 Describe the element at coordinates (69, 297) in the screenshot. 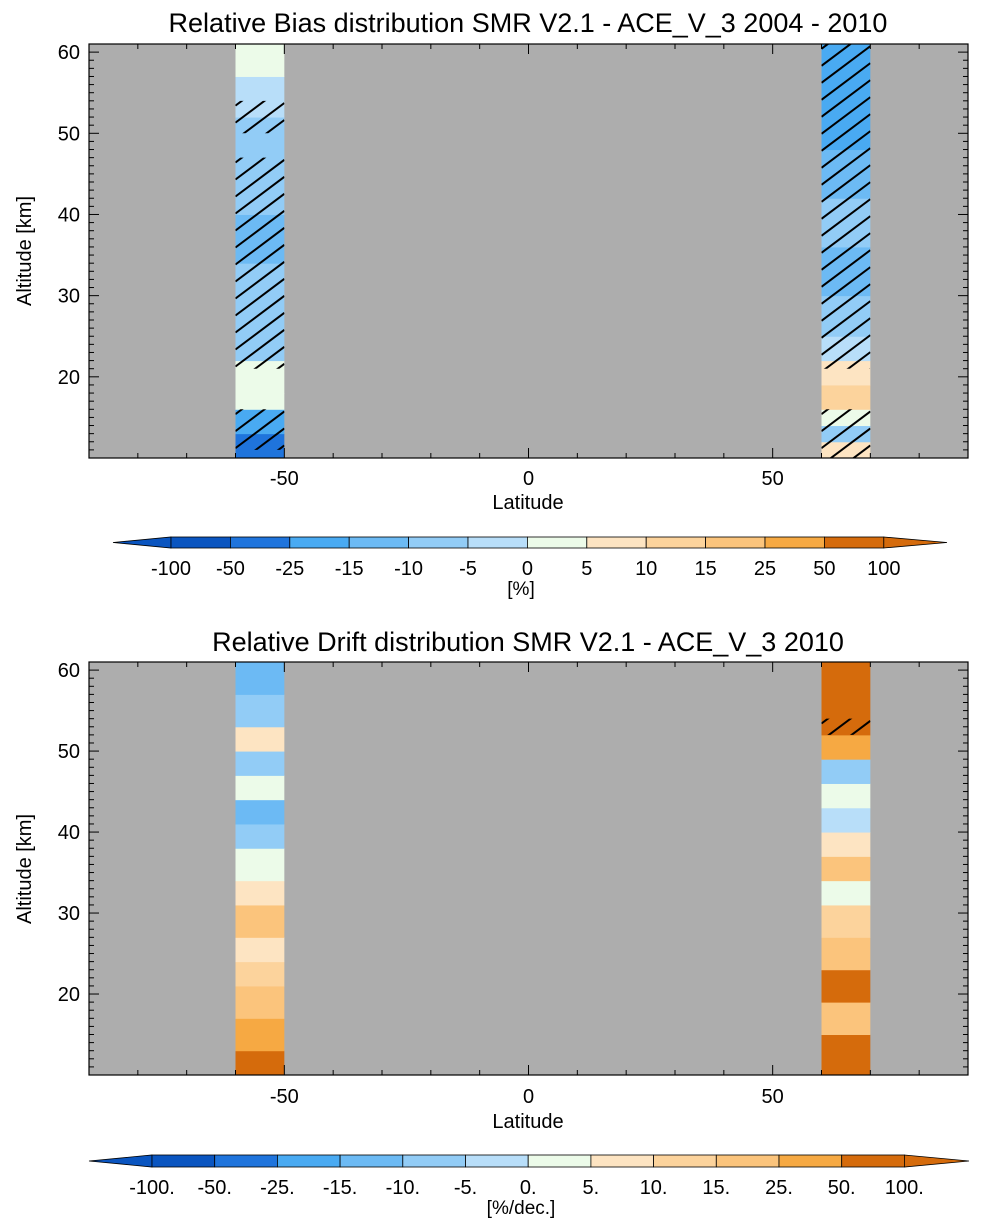

I see `y-tick-label: 30` at that location.